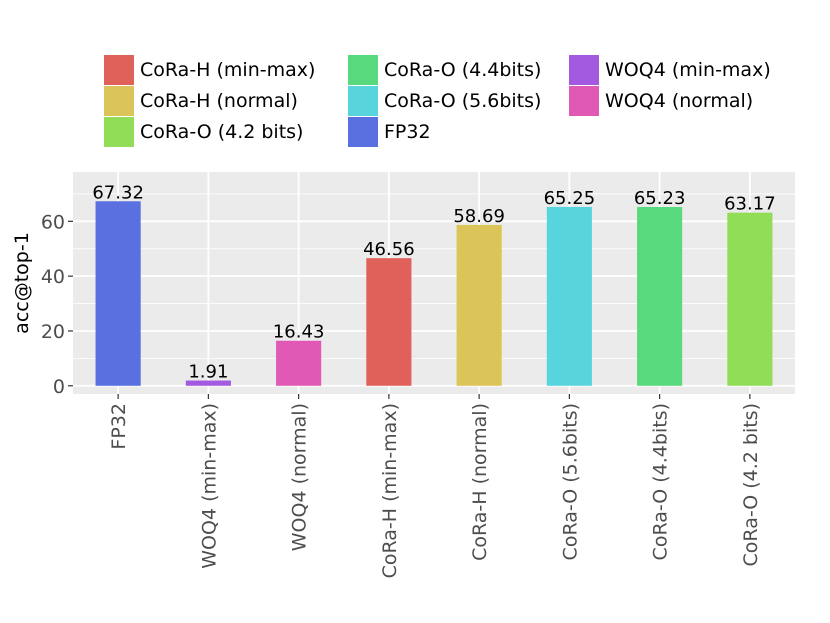 This screenshot has height=623, width=830. What do you see at coordinates (463, 100) in the screenshot?
I see `legend-label: CoRa-O (5.6bits)` at bounding box center [463, 100].